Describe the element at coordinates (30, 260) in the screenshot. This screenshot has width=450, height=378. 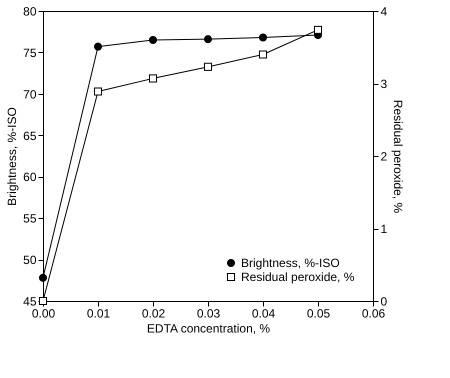
I see `y-tick-label: 50` at that location.